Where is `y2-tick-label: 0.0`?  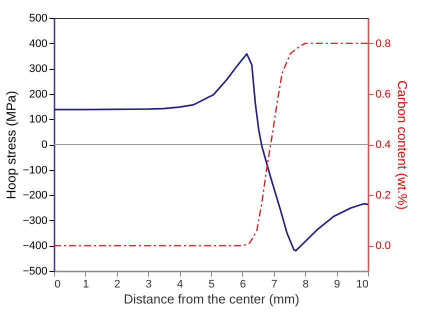 y2-tick-label: 0.0 is located at coordinates (383, 246).